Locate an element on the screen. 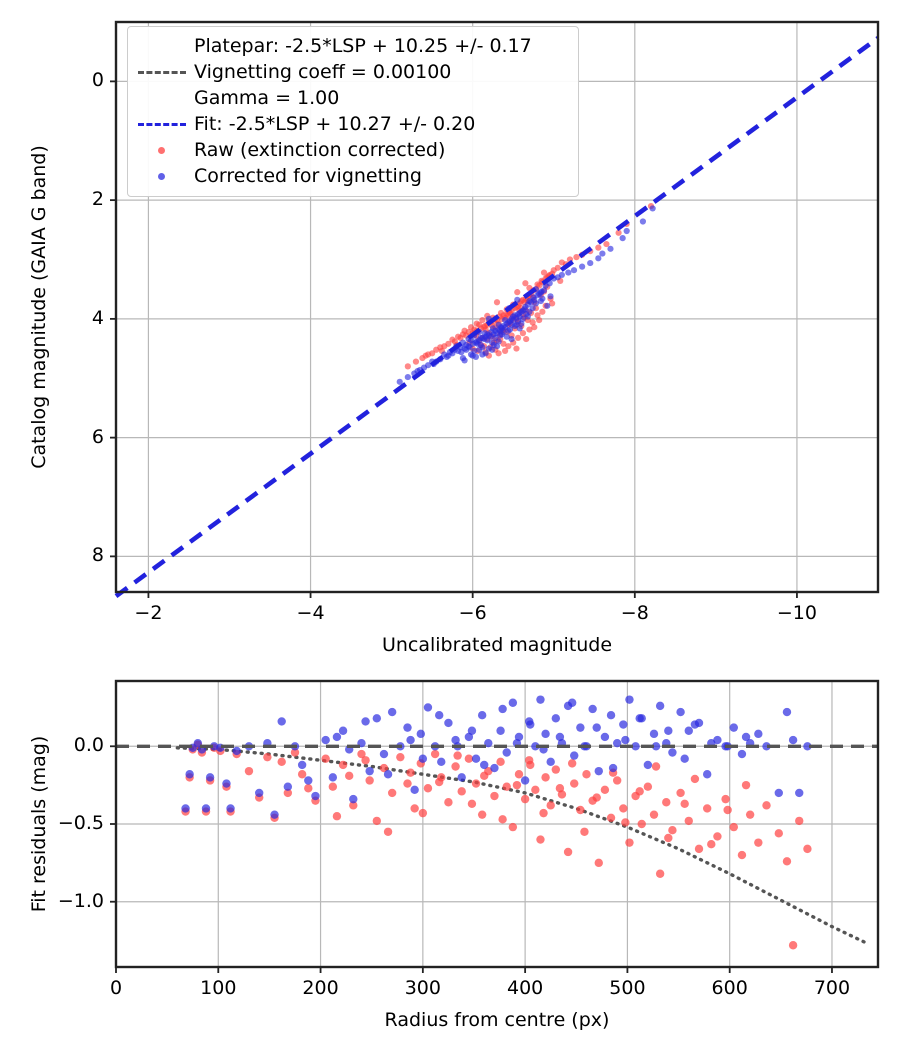  legend-gray-dashed-line-icon is located at coordinates (162, 72).